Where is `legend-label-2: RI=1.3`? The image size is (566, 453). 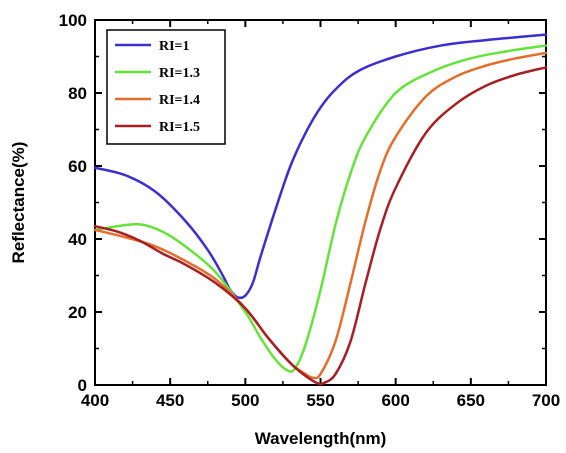 legend-label-2: RI=1.3 is located at coordinates (179, 73).